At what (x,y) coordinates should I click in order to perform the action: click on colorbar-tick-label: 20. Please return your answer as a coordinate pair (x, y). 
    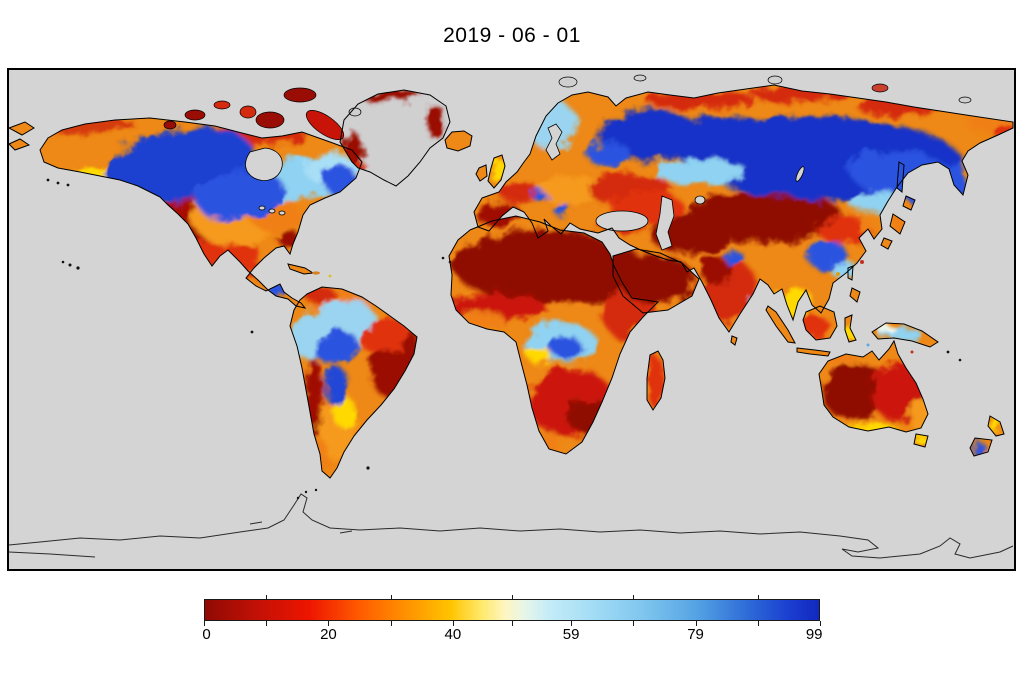
    Looking at the image, I should click on (328, 634).